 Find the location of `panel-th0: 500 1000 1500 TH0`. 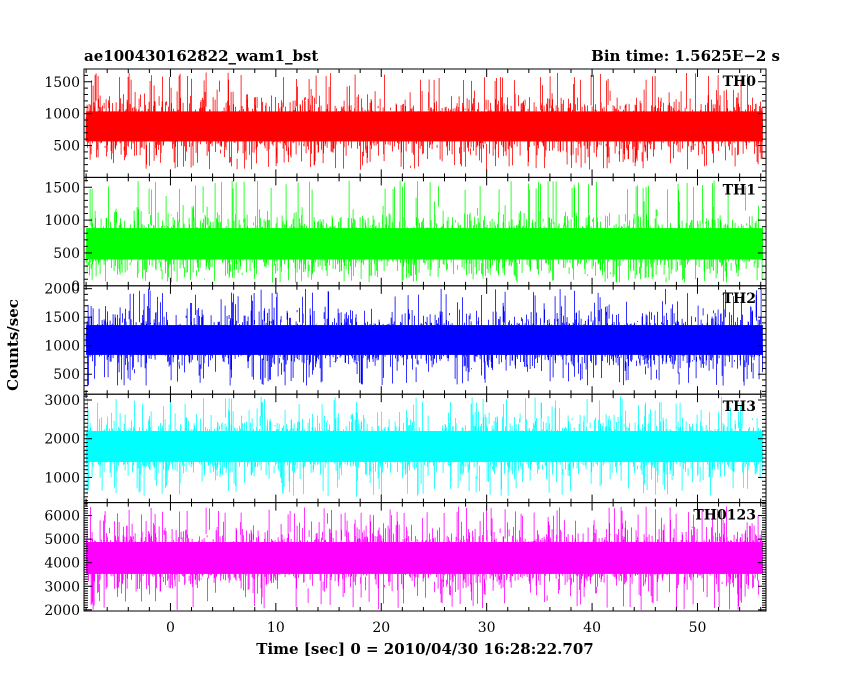

panel-th0: 500 1000 1500 TH0 is located at coordinates (405, 123).